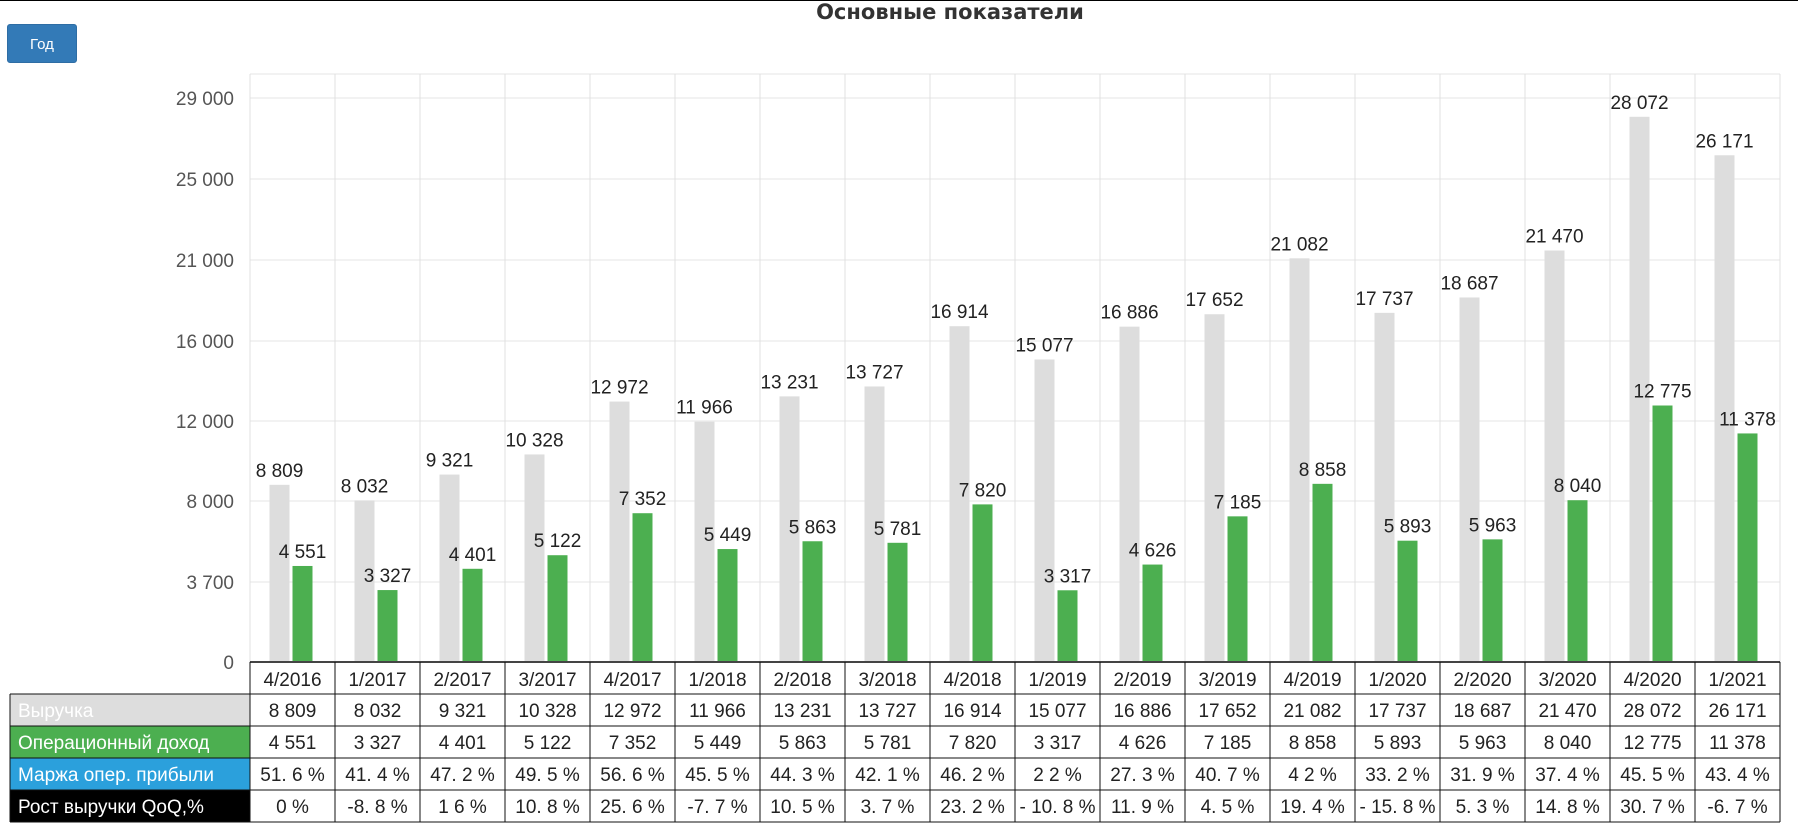  Describe the element at coordinates (548, 743) in the screenshot. I see `table-cell: 5 122` at that location.